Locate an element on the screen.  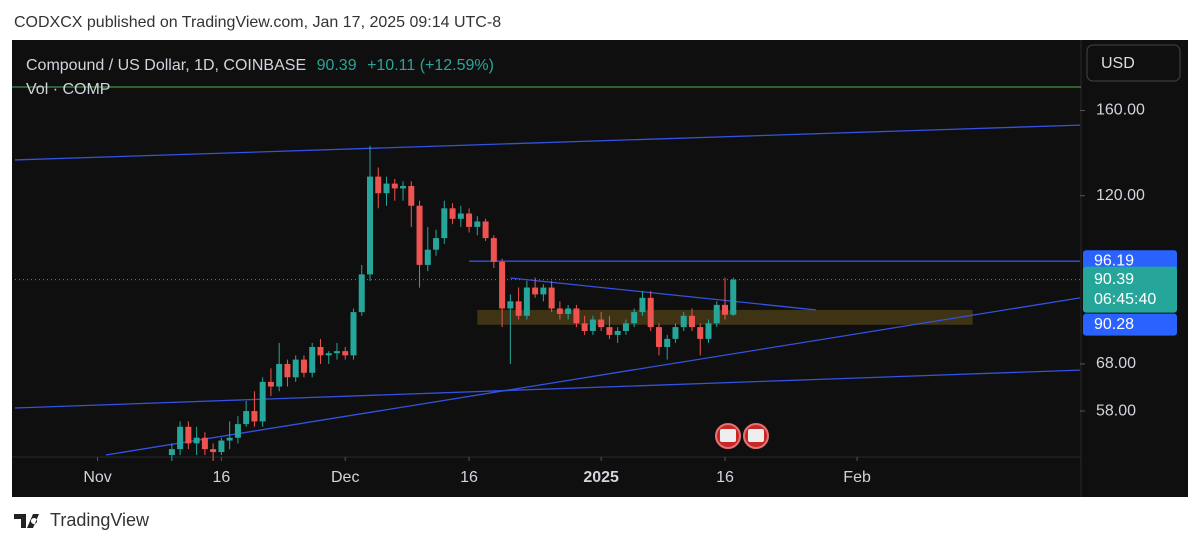
legend-price: 90.39 is located at coordinates (337, 65).